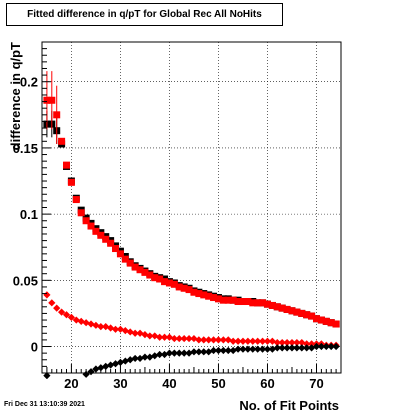 This screenshot has height=414, width=400. I want to click on x-axis-title: No. of Fit Points, so click(289, 405).